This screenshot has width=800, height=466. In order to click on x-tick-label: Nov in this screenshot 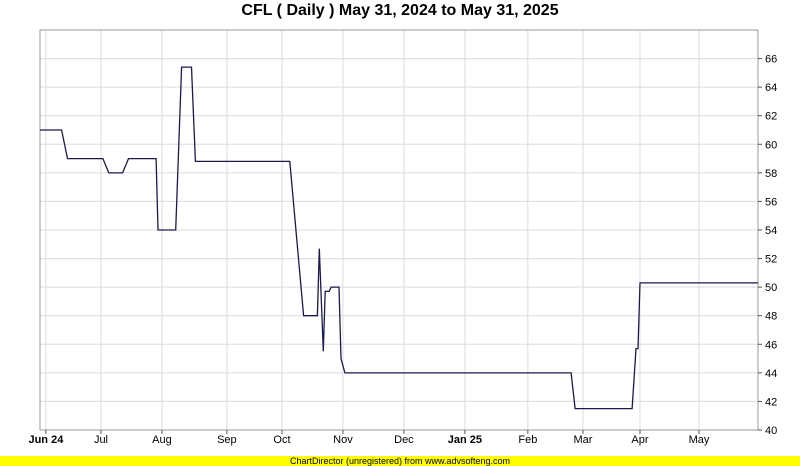, I will do `click(343, 440)`.